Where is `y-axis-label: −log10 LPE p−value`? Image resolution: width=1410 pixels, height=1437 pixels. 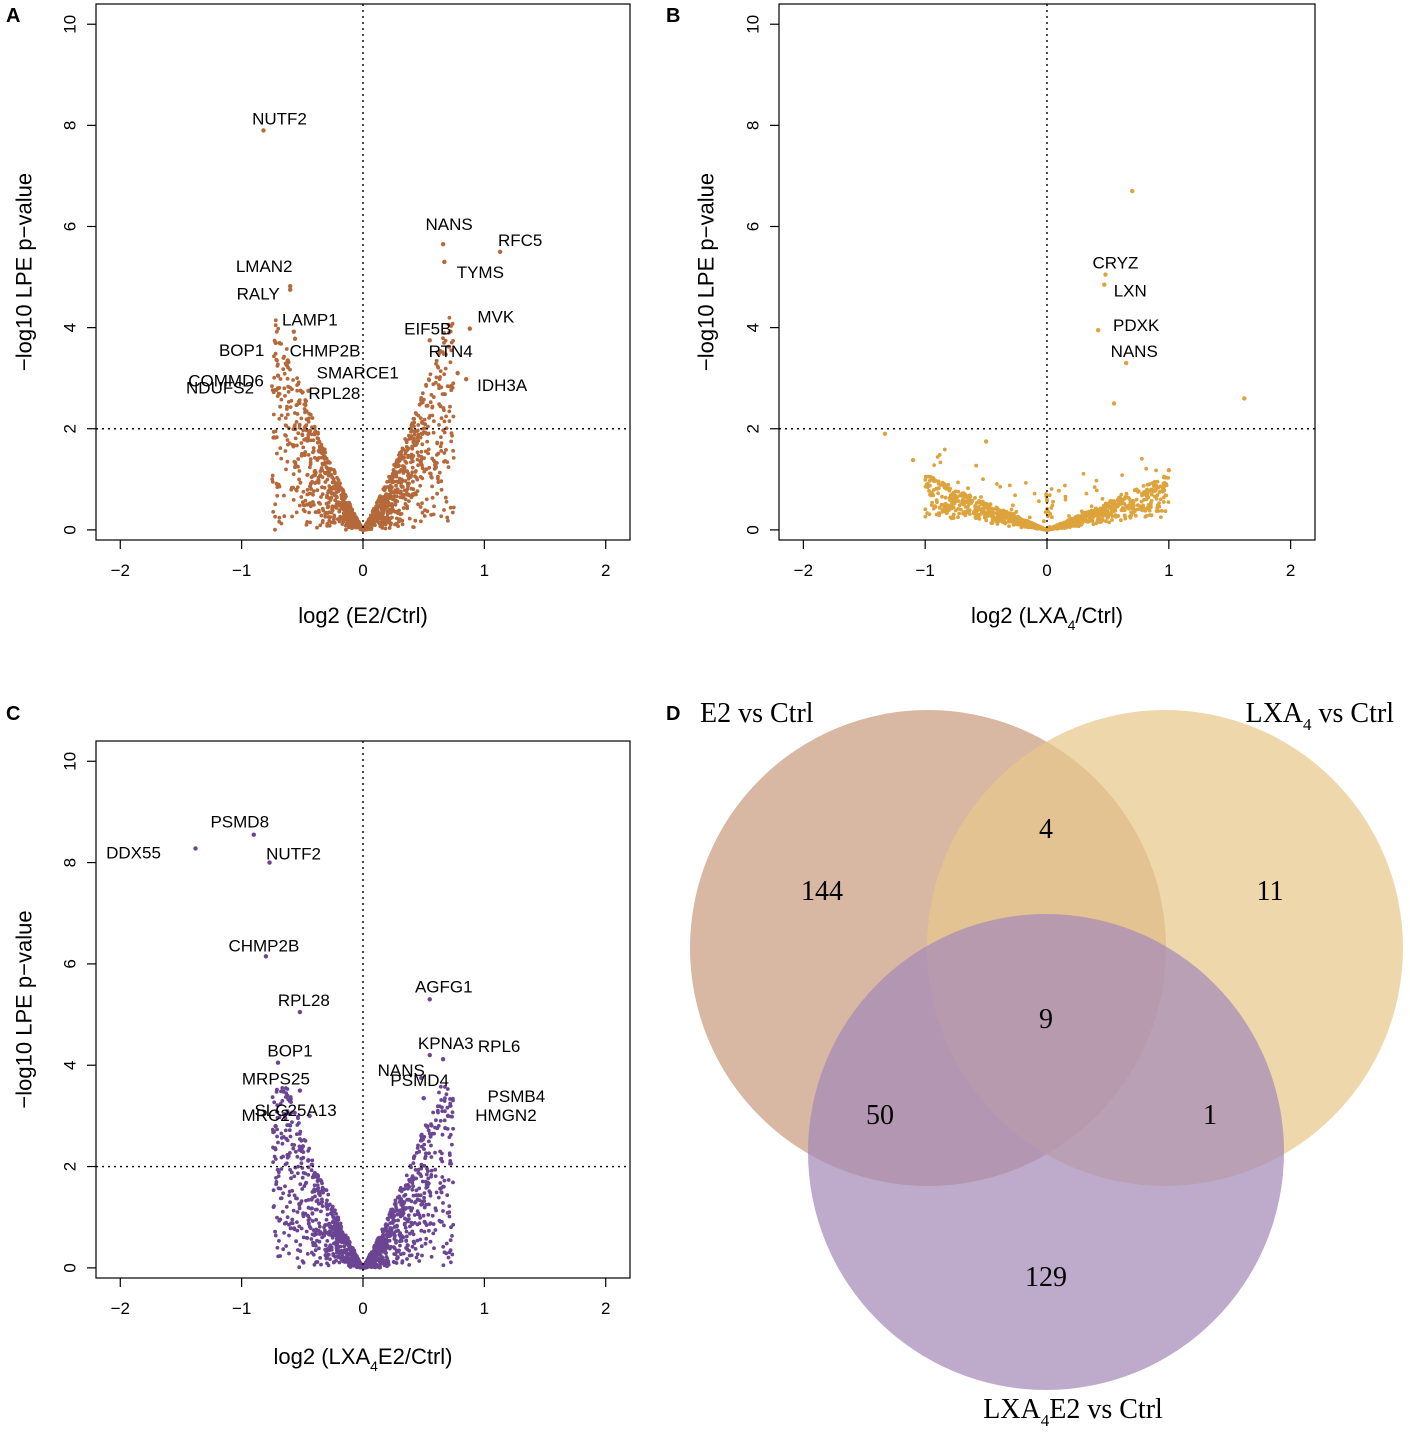 y-axis-label: −log10 LPE p−value is located at coordinates (24, 272).